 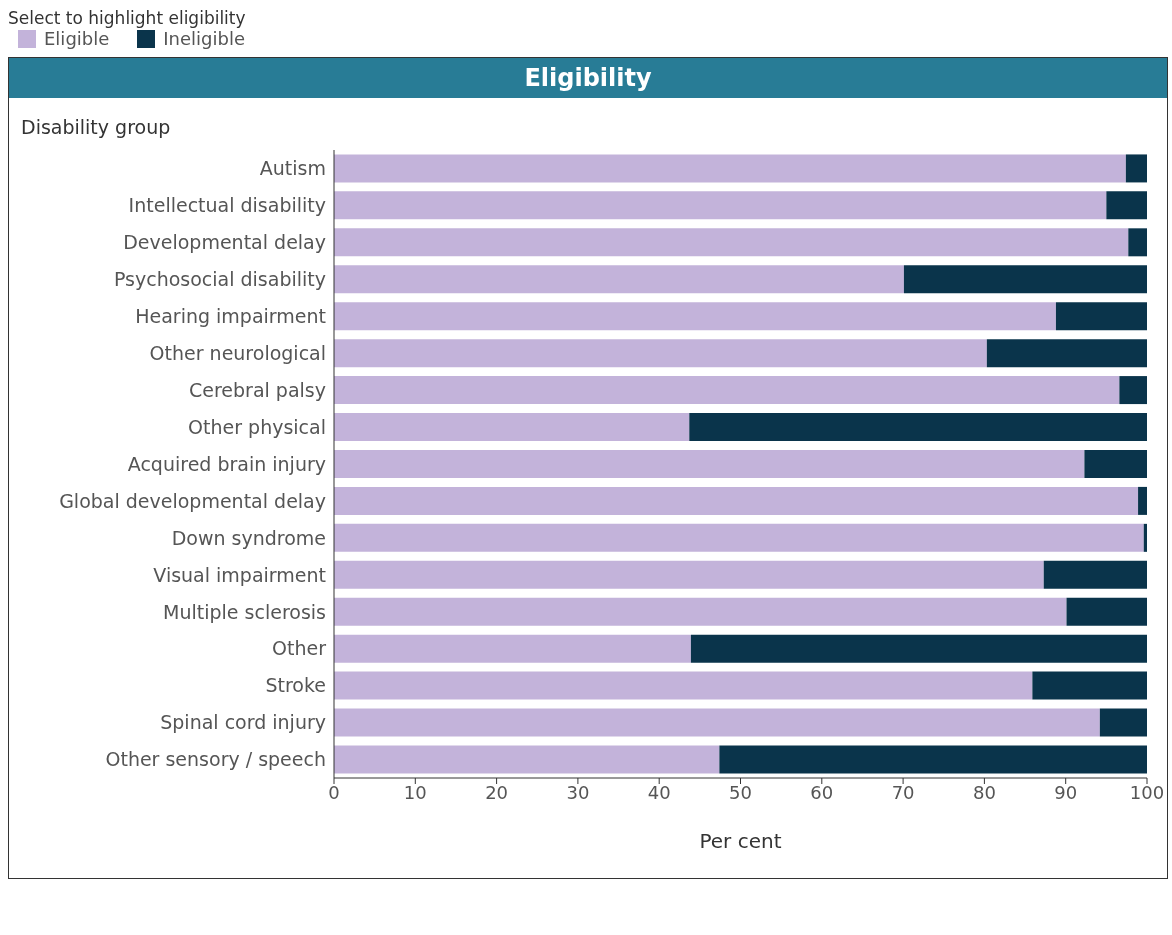 I want to click on x-tick-label: 90, so click(x=1066, y=792).